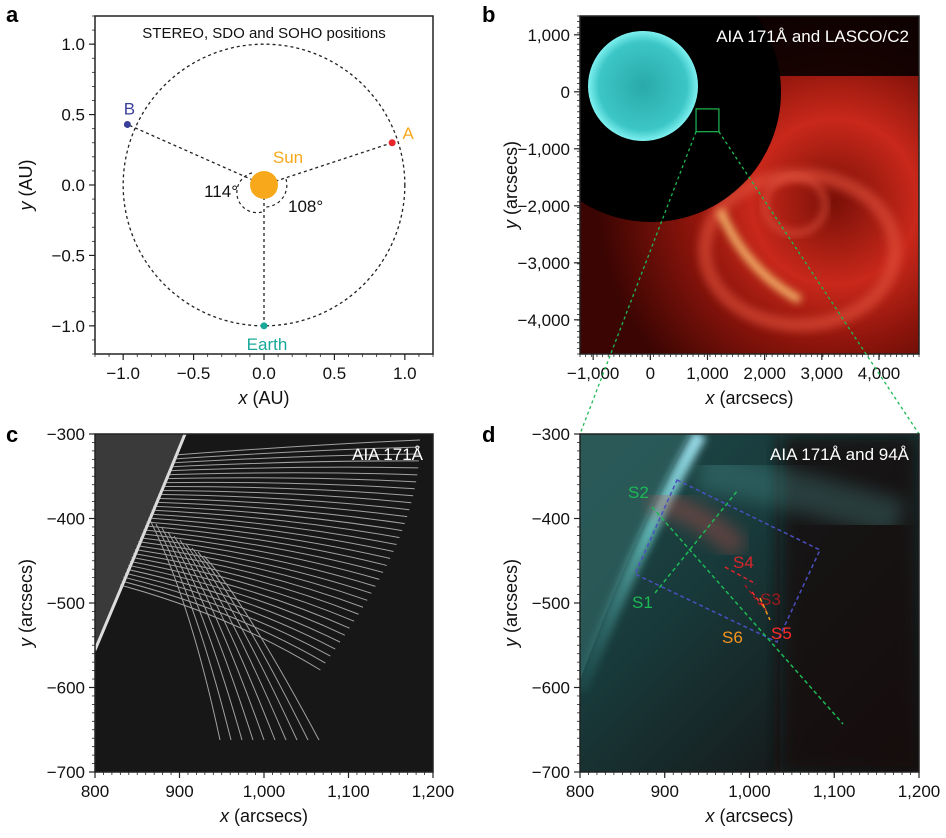  Describe the element at coordinates (12, 434) in the screenshot. I see `panel-label-c: c` at that location.